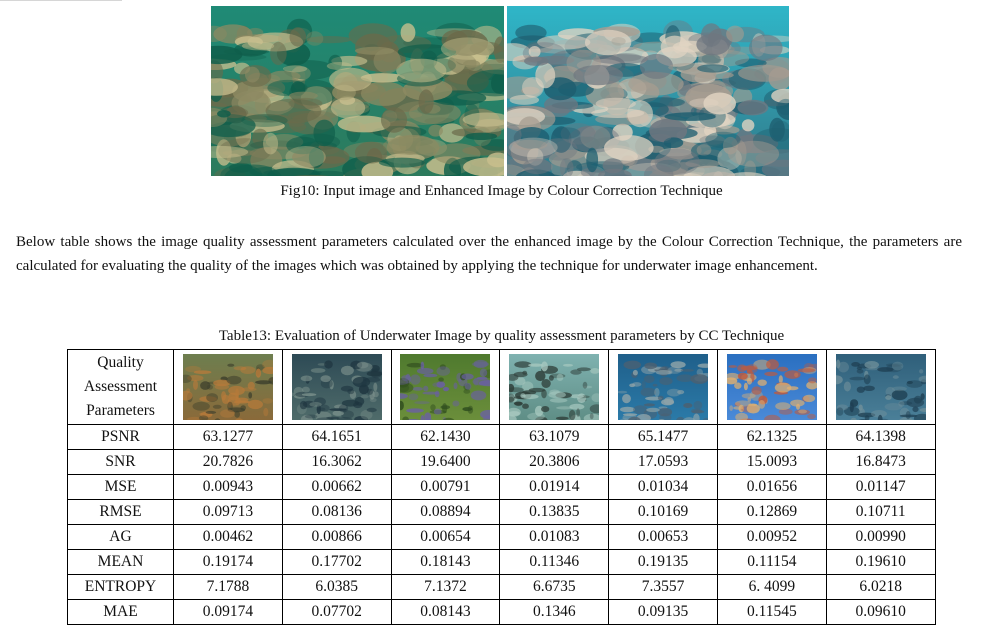 The image size is (1003, 637). What do you see at coordinates (771, 512) in the screenshot?
I see `metric-value-cell: 0.12869` at bounding box center [771, 512].